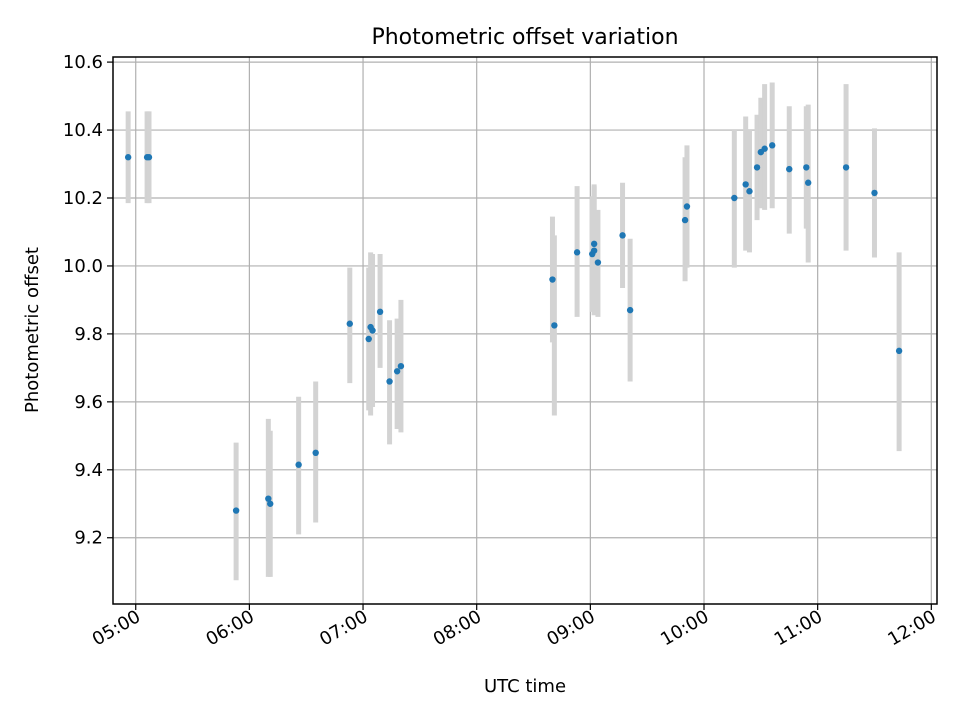  I want to click on y-tick-label: 10.4, so click(83, 130).